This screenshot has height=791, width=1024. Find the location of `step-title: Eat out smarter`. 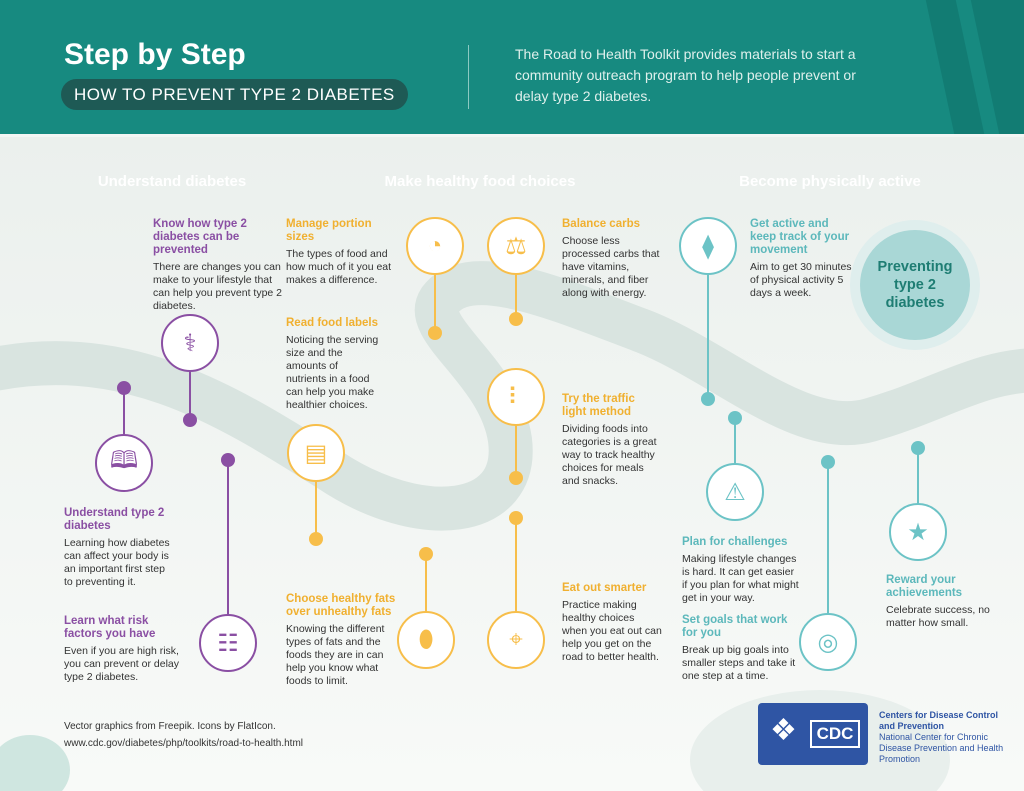

step-title: Eat out smarter is located at coordinates (604, 588).